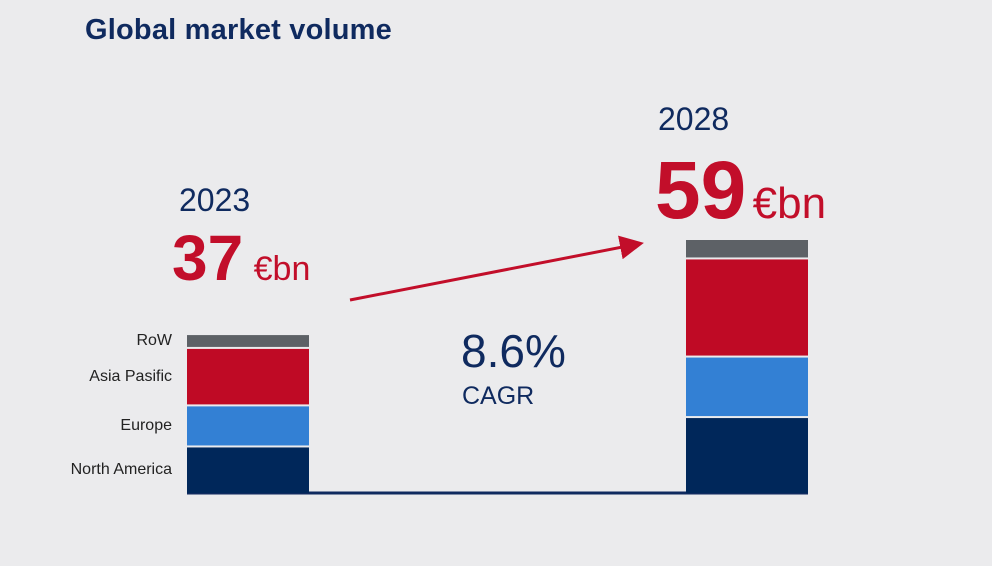 The width and height of the screenshot is (992, 566). I want to click on year-label-2023: 2023, so click(215, 200).